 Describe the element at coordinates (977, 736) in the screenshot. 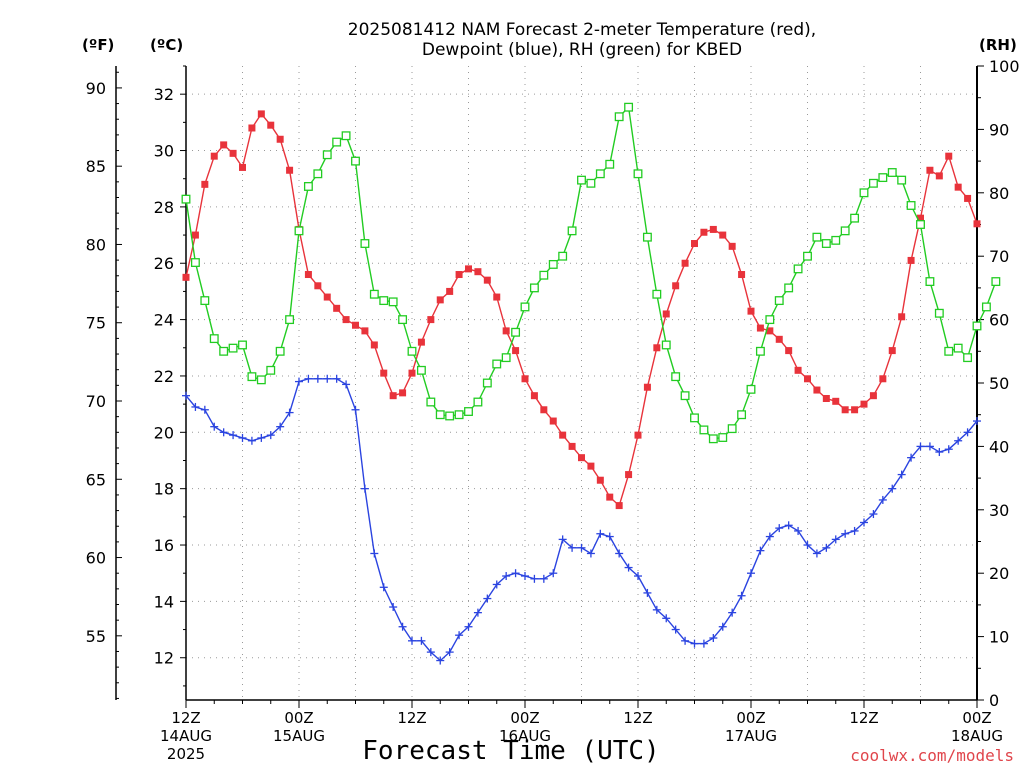

I see `time-tick-label: 18AUG` at that location.